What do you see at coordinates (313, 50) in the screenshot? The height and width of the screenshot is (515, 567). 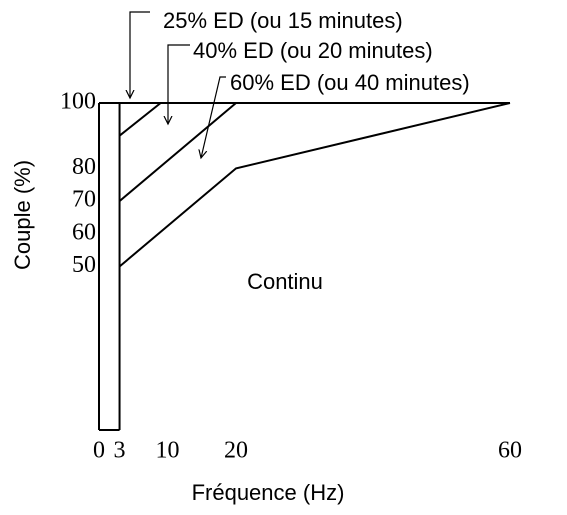 I see `annotation: 40% ED (ou 20 minutes)` at bounding box center [313, 50].